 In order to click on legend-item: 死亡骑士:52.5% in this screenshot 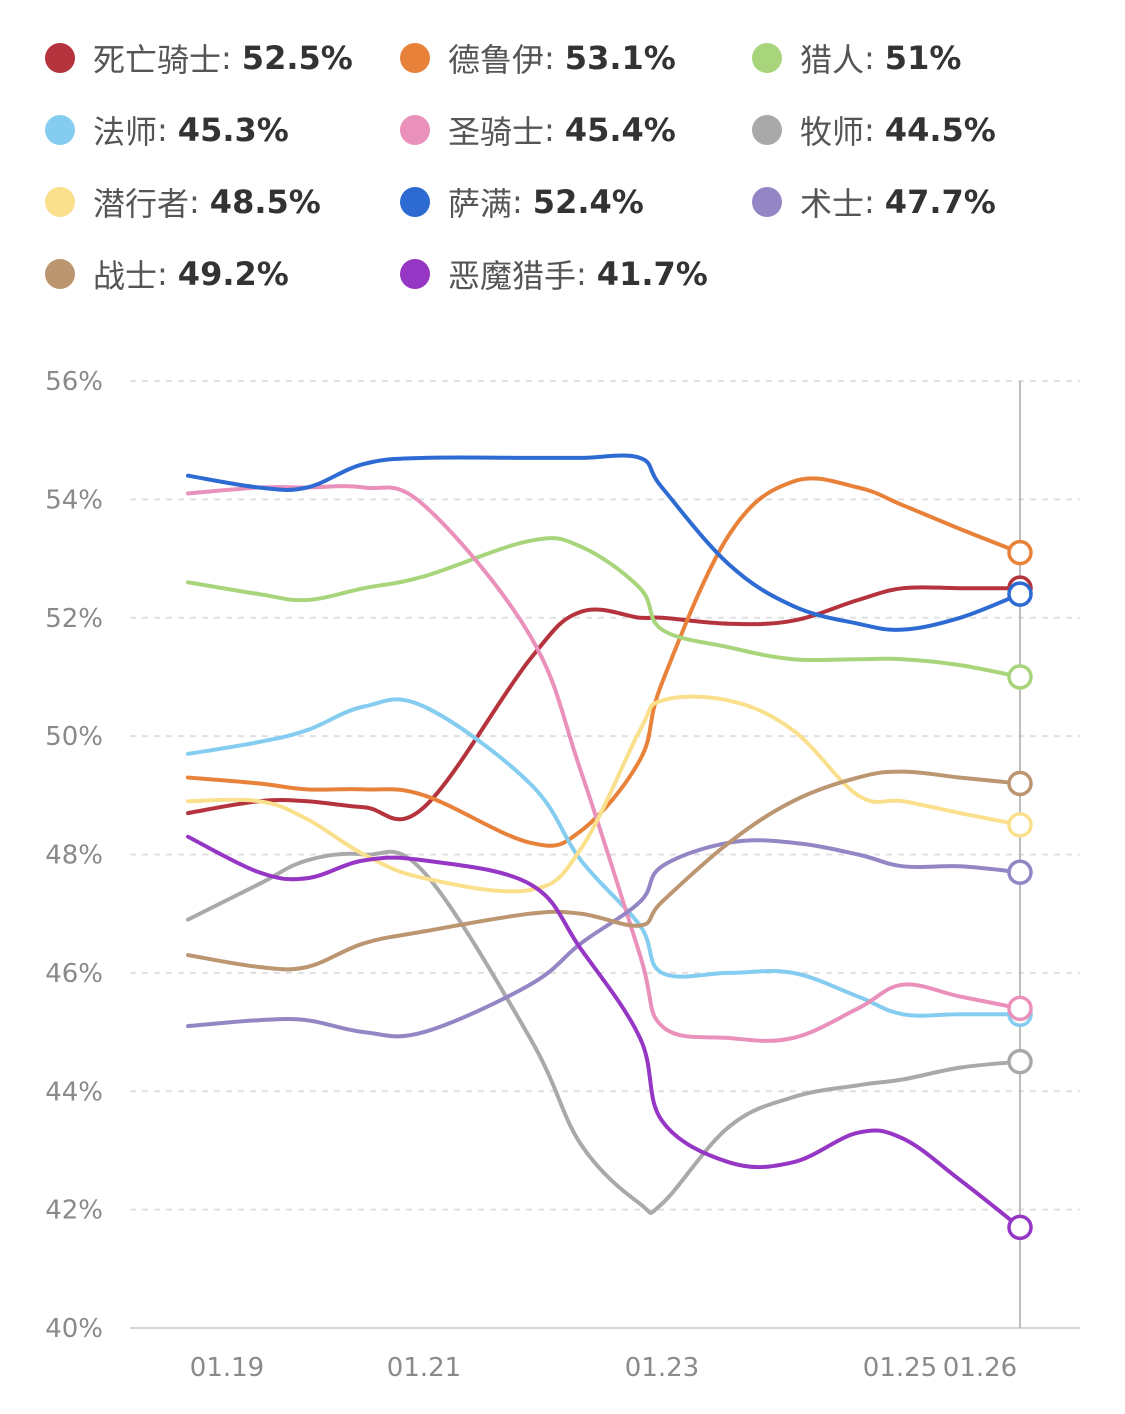, I will do `click(199, 58)`.